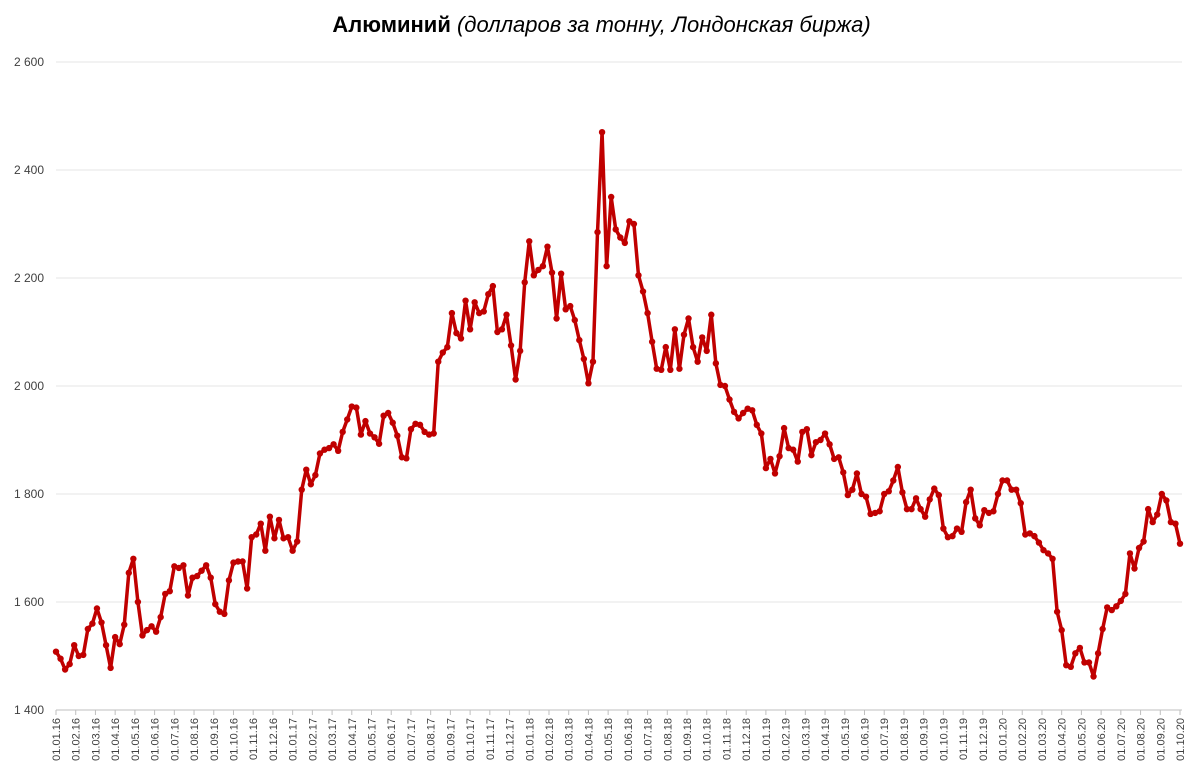 This screenshot has width=1203, height=779. I want to click on x-tick-label: 01.01.17, so click(294, 739).